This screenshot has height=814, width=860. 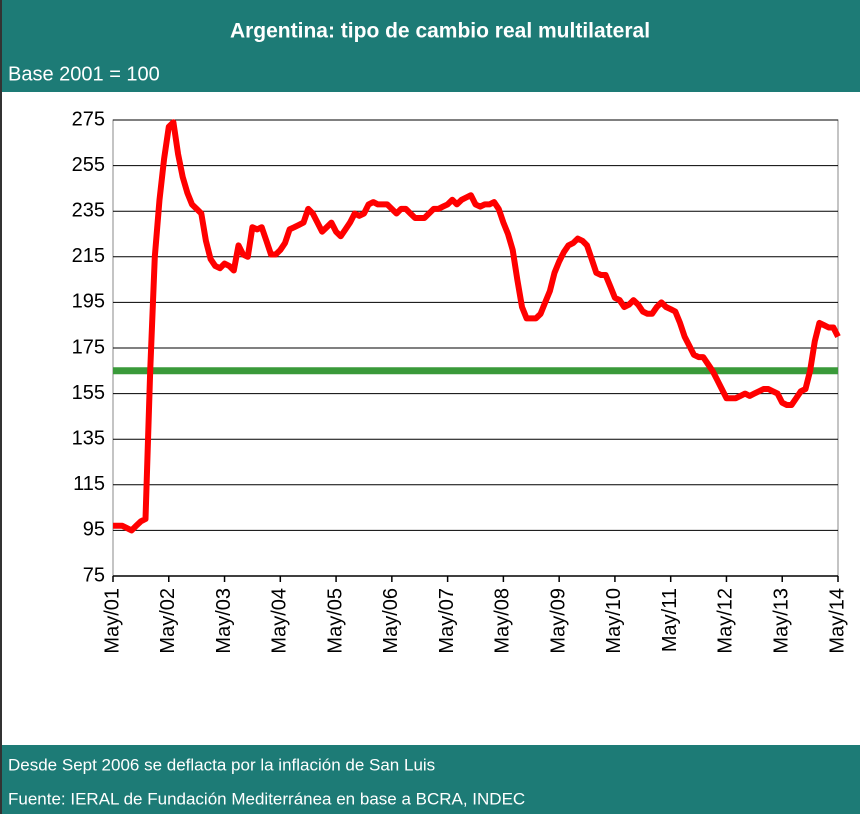 I want to click on footer-band, so click(x=430, y=779).